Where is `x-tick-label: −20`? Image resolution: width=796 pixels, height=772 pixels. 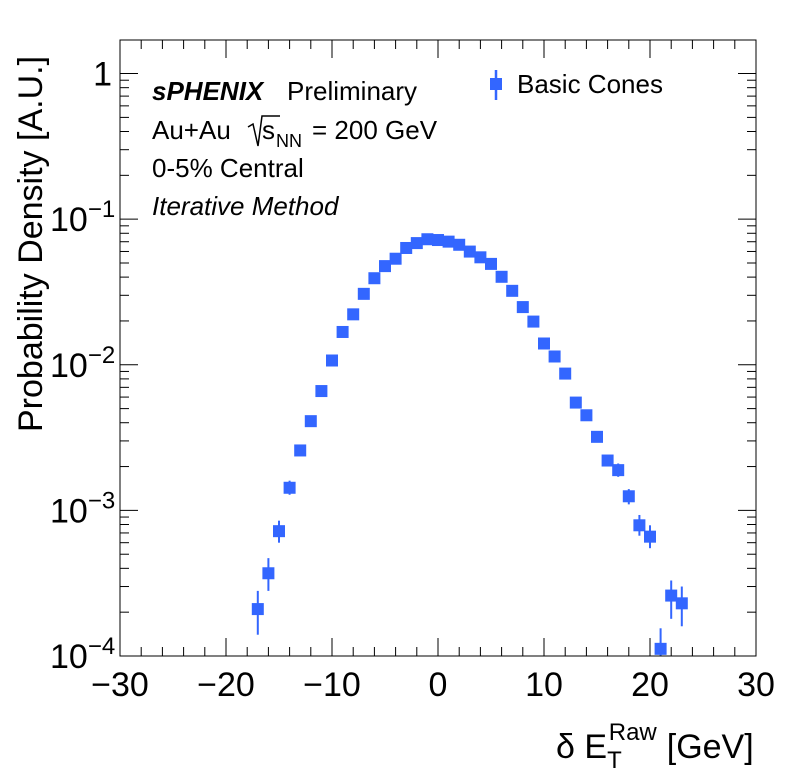 x-tick-label: −20 is located at coordinates (226, 685).